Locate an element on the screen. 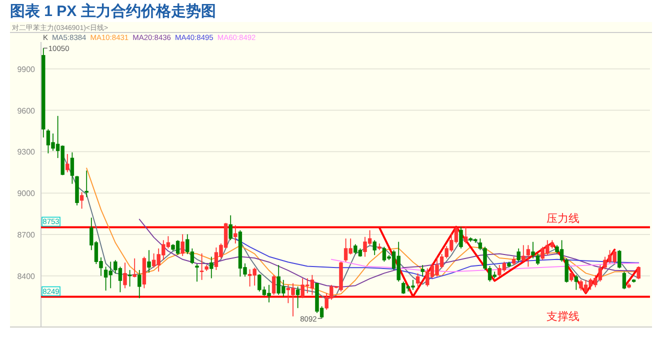 The image size is (659, 355). y-tick-label: 8400 is located at coordinates (26, 276).